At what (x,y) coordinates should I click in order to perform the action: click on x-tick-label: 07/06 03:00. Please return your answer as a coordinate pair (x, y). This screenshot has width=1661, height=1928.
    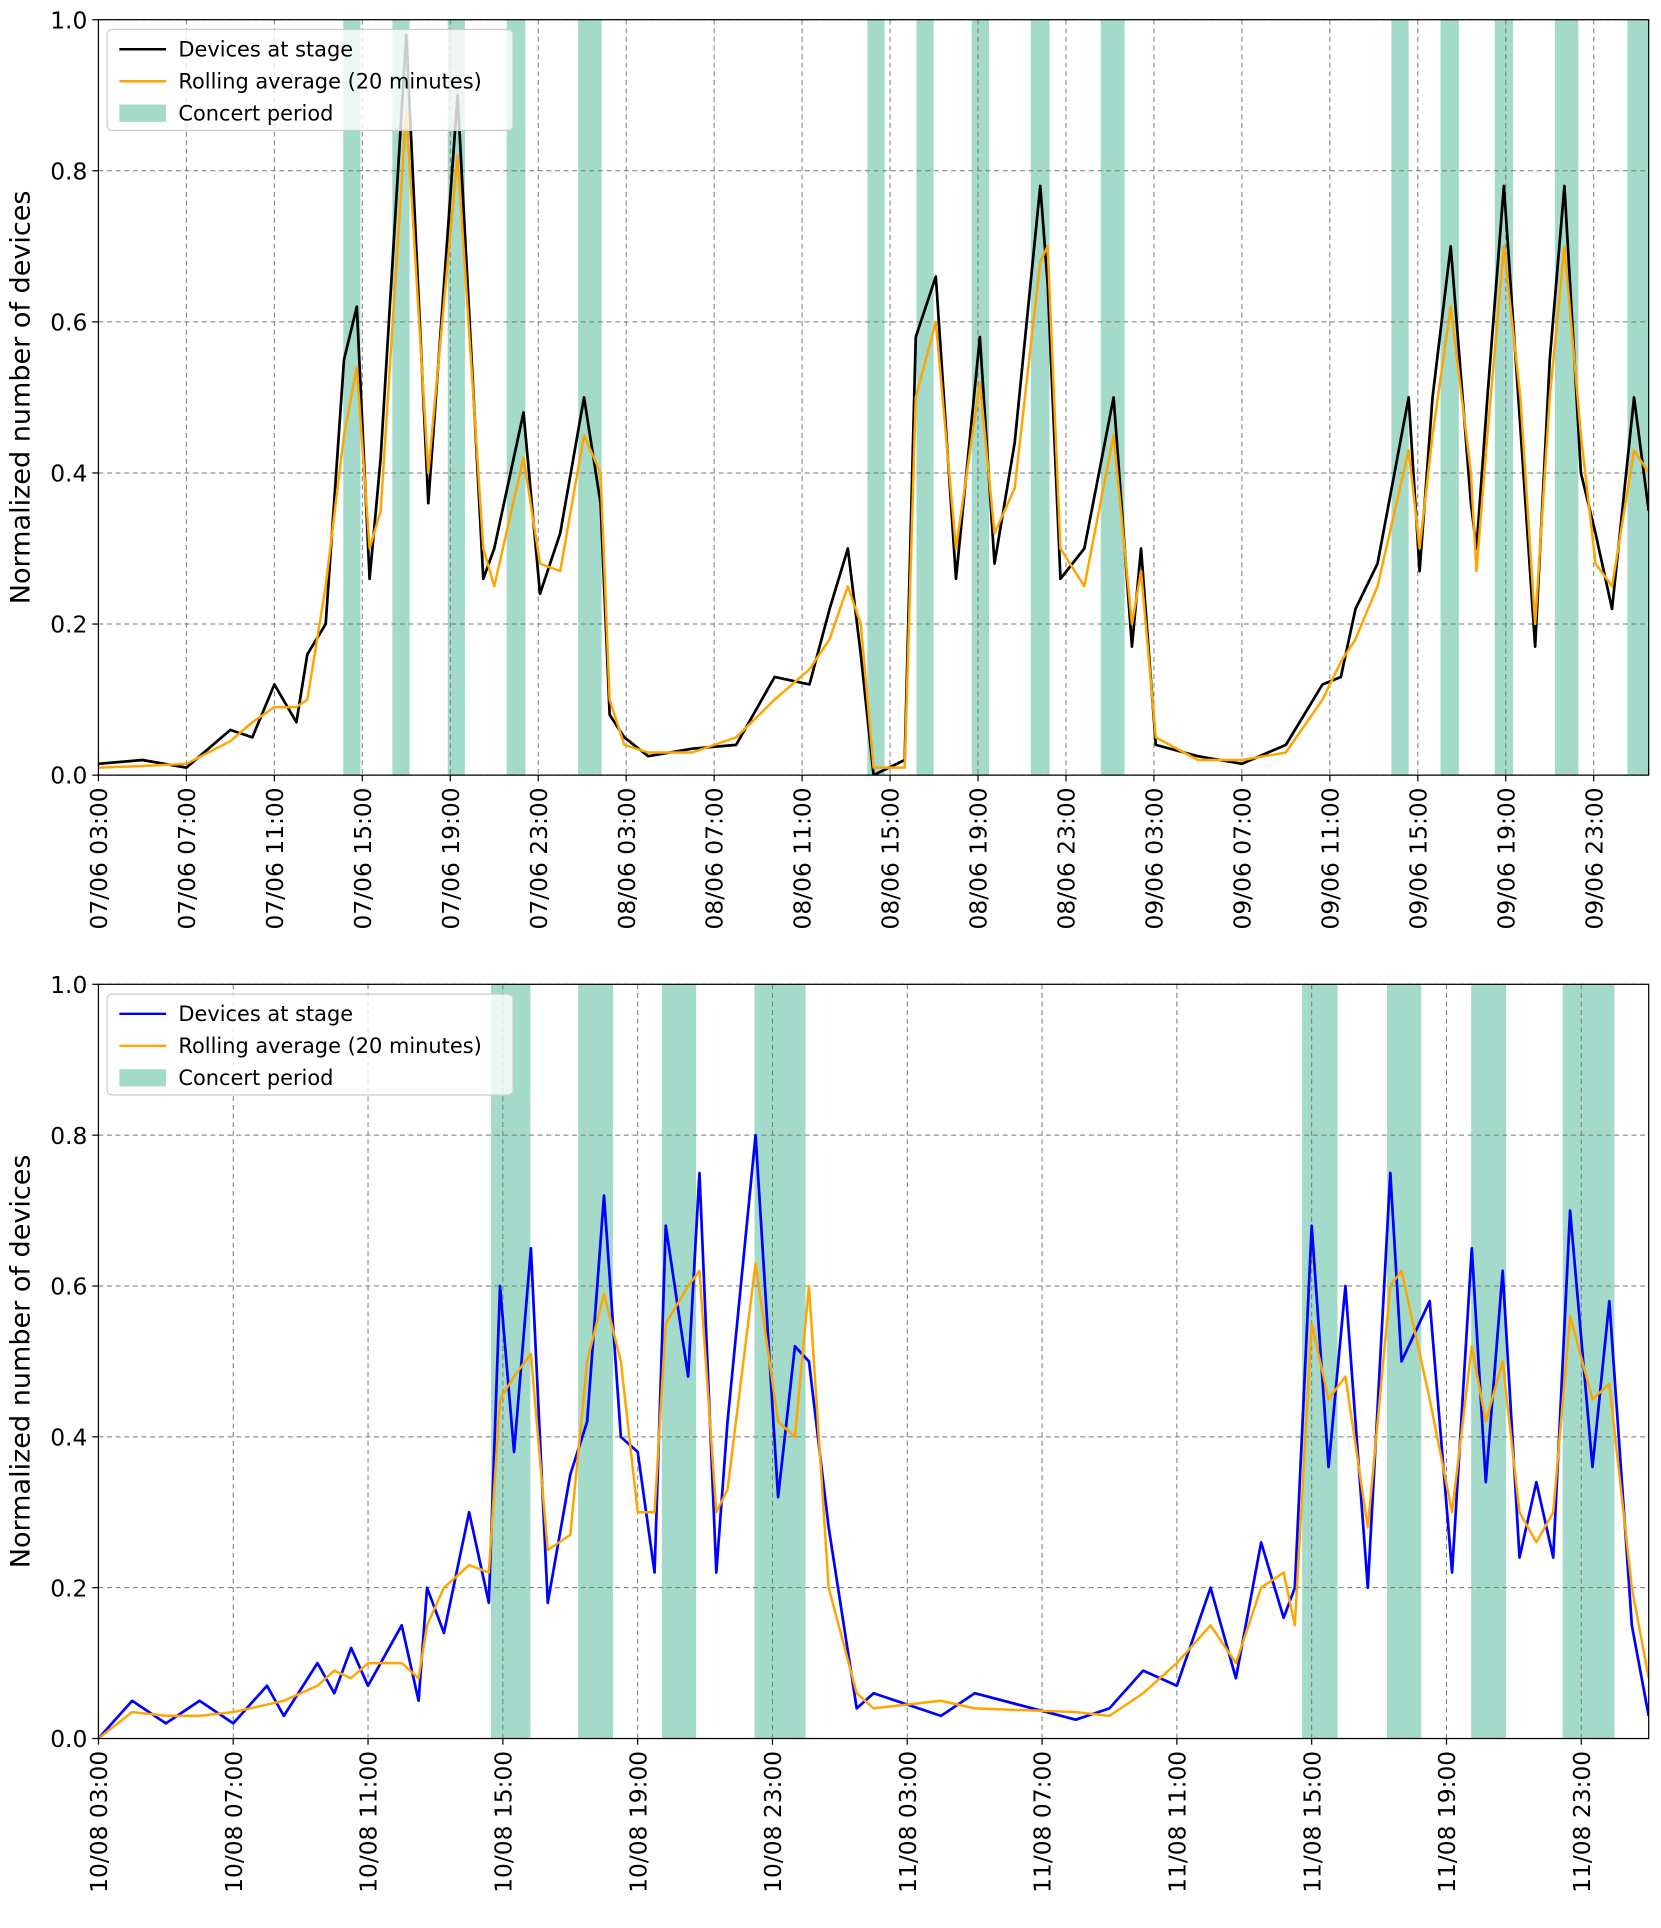
    Looking at the image, I should click on (99, 858).